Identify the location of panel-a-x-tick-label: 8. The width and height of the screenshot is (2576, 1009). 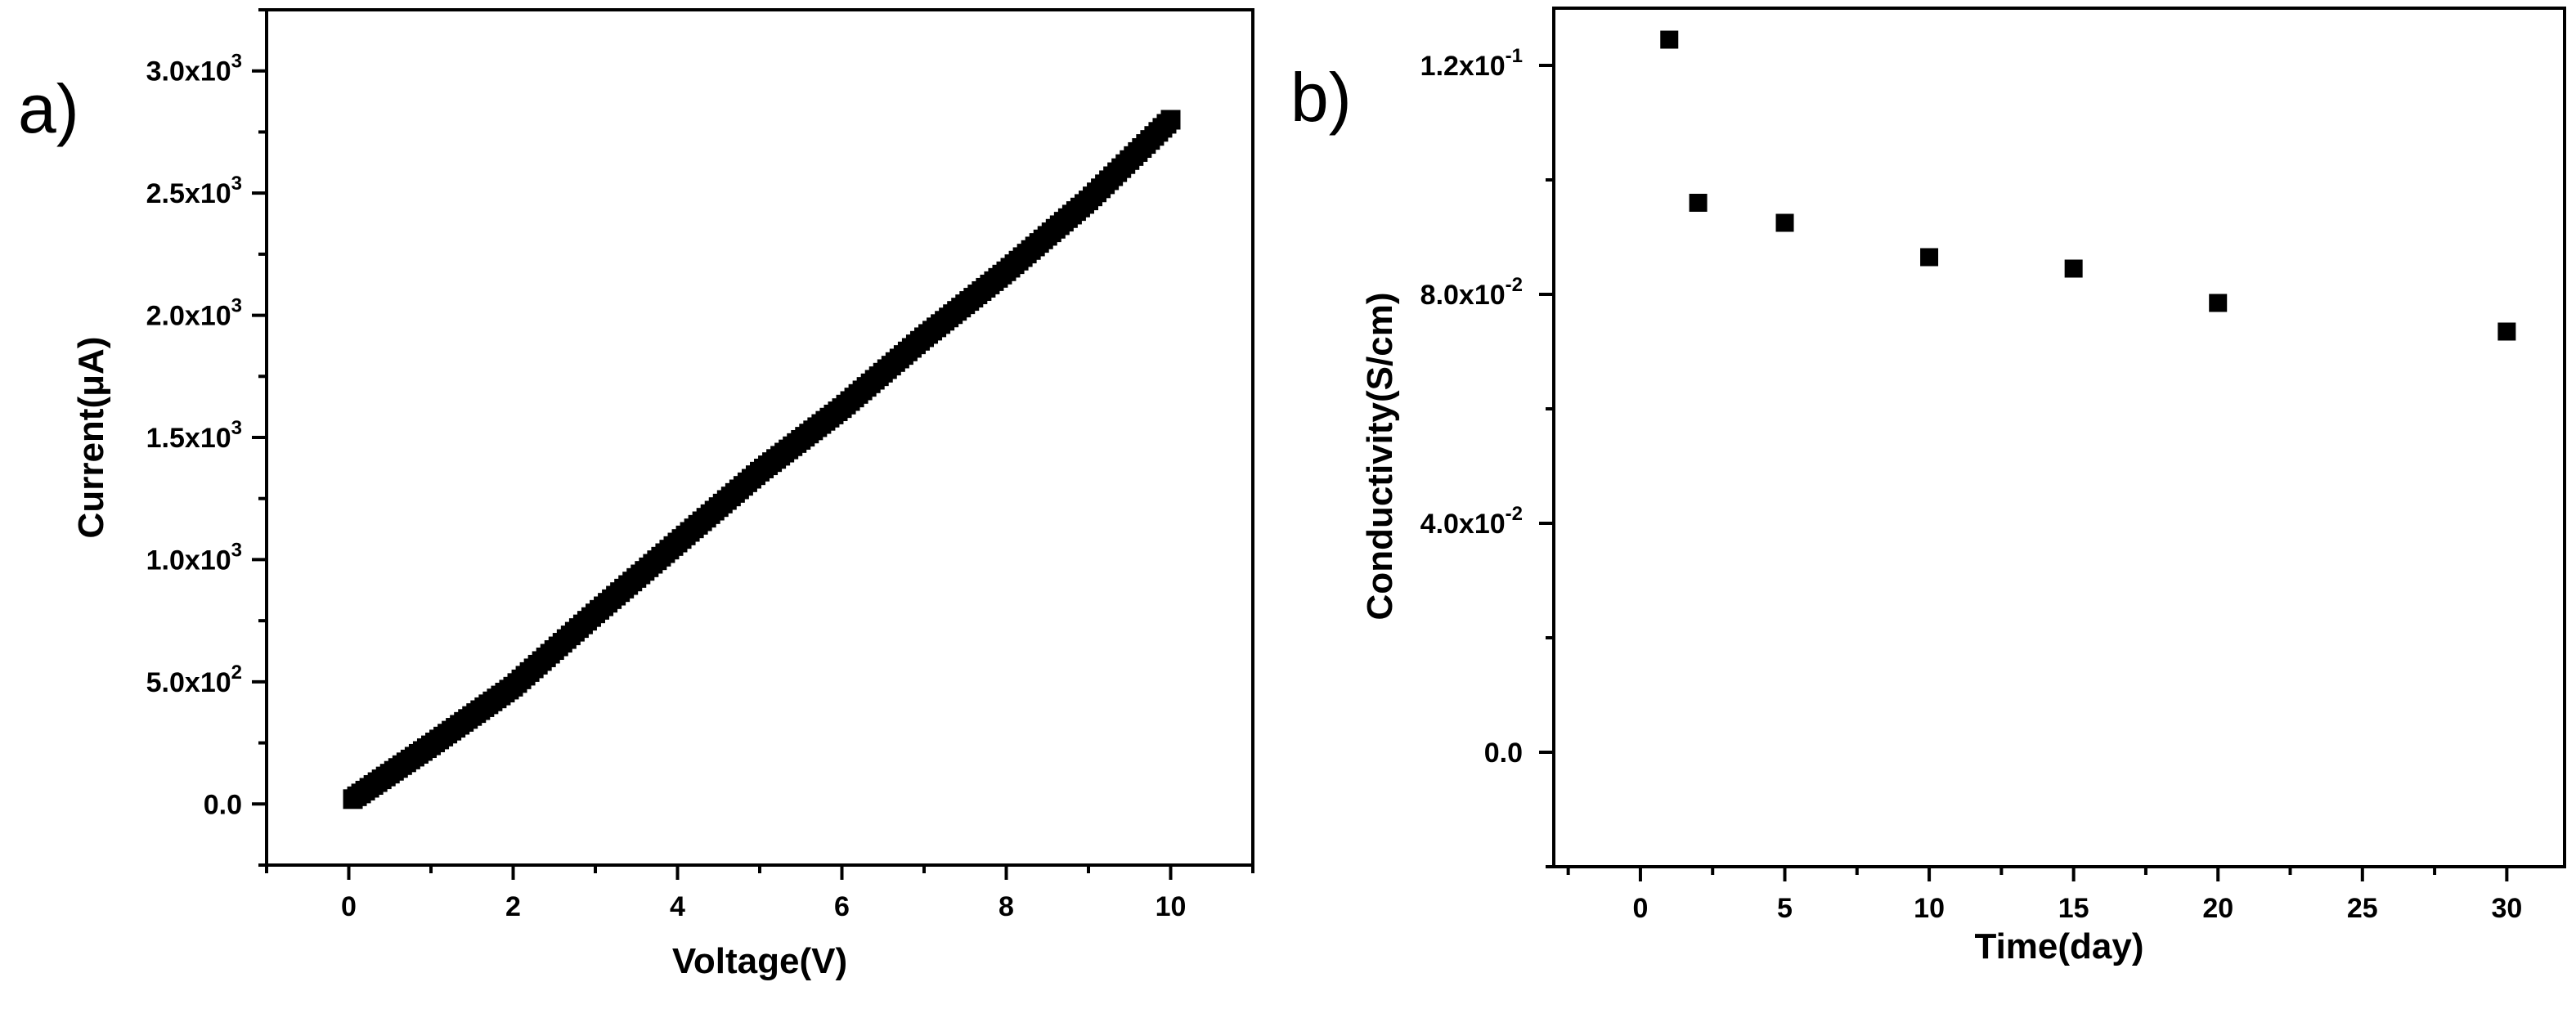
(1006, 906).